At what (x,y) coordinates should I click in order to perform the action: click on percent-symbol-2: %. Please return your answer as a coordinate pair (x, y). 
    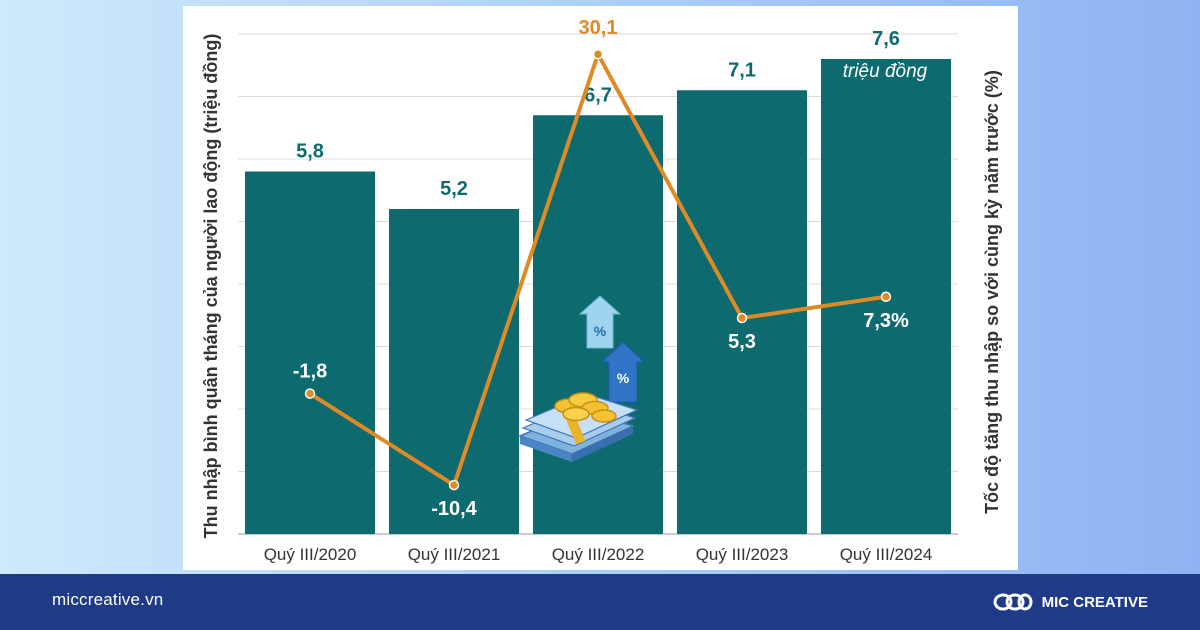
    Looking at the image, I should click on (623, 378).